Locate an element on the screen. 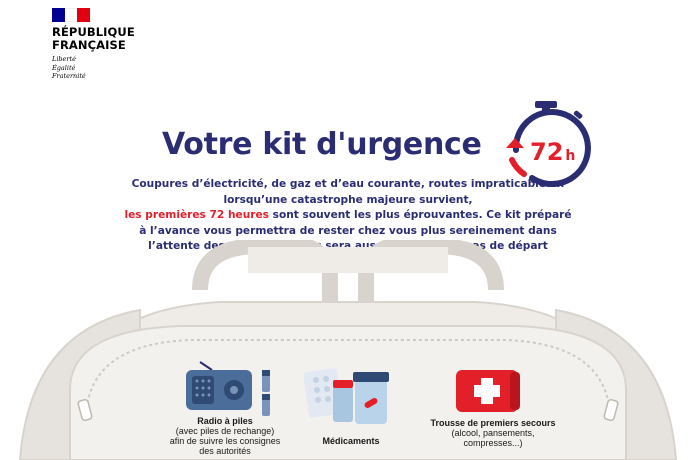 The width and height of the screenshot is (696, 460). item-radio-line-3: des autorités is located at coordinates (225, 451).